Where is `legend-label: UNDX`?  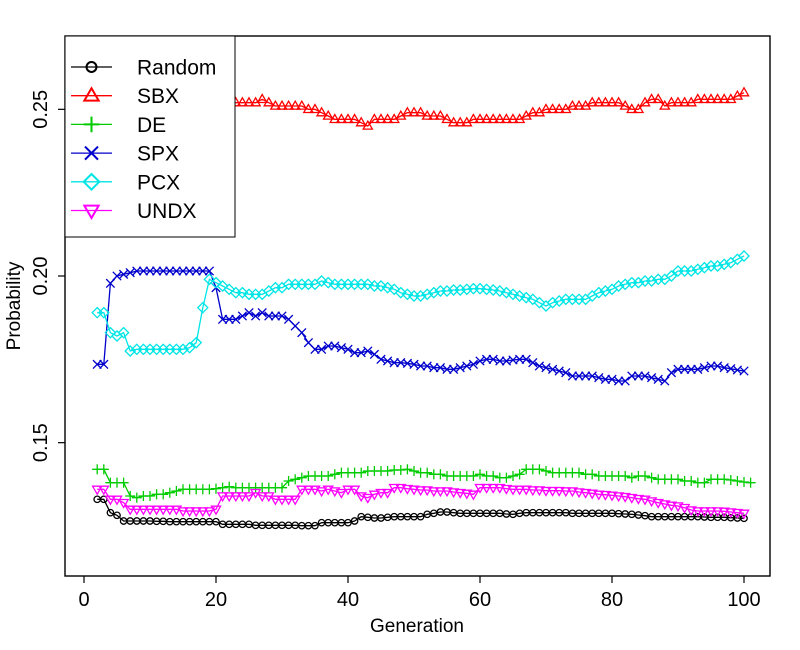 legend-label: UNDX is located at coordinates (167, 211).